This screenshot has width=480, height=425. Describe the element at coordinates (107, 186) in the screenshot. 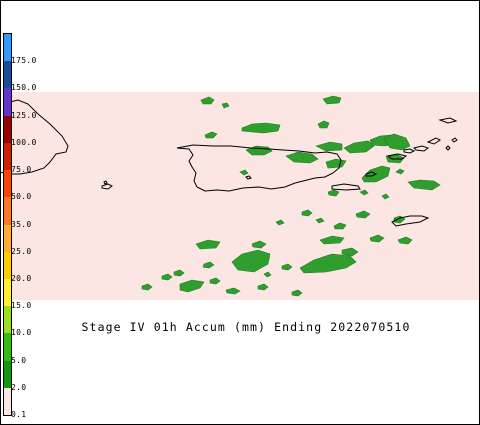

I see `coastline-mona` at that location.